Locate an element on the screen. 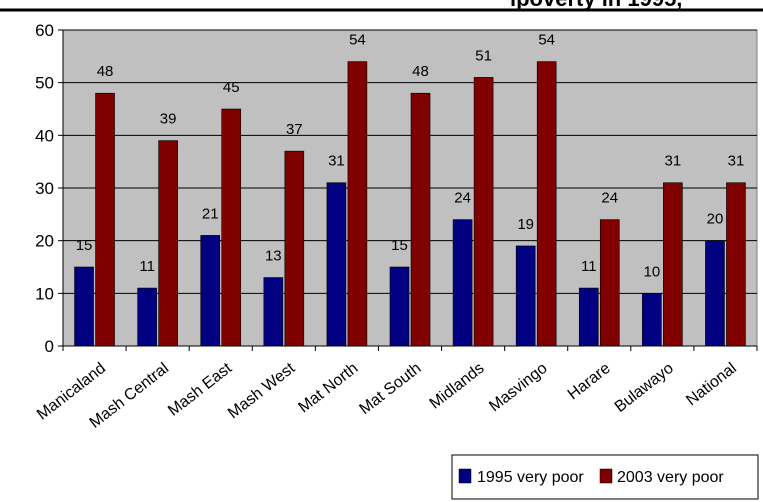 The image size is (763, 502). legend-swatch-1995 is located at coordinates (465, 476).